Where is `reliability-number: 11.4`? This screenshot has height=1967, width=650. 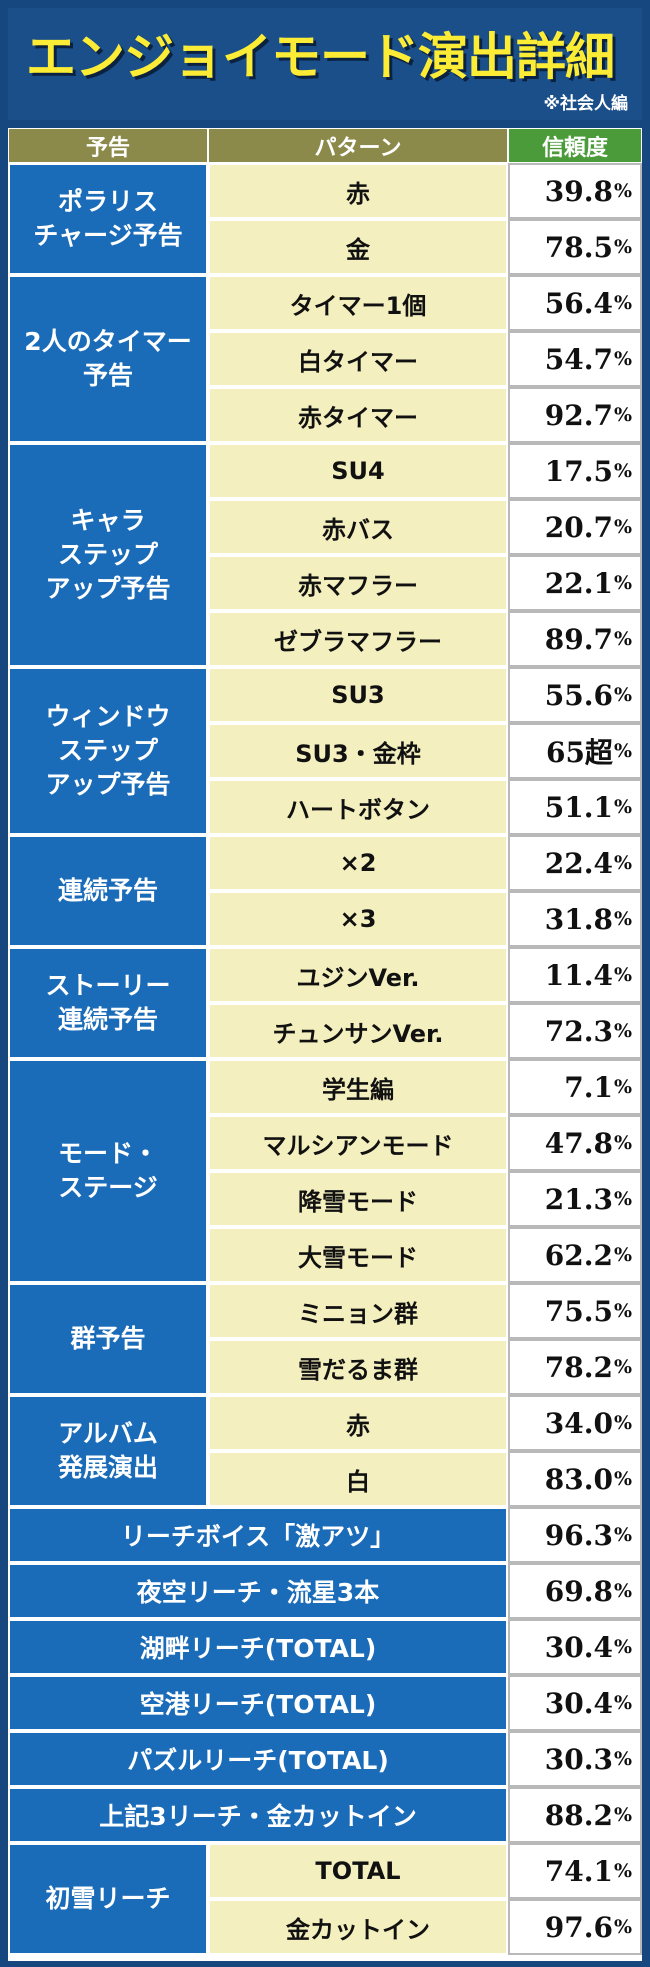 reliability-number: 11.4 is located at coordinates (578, 975).